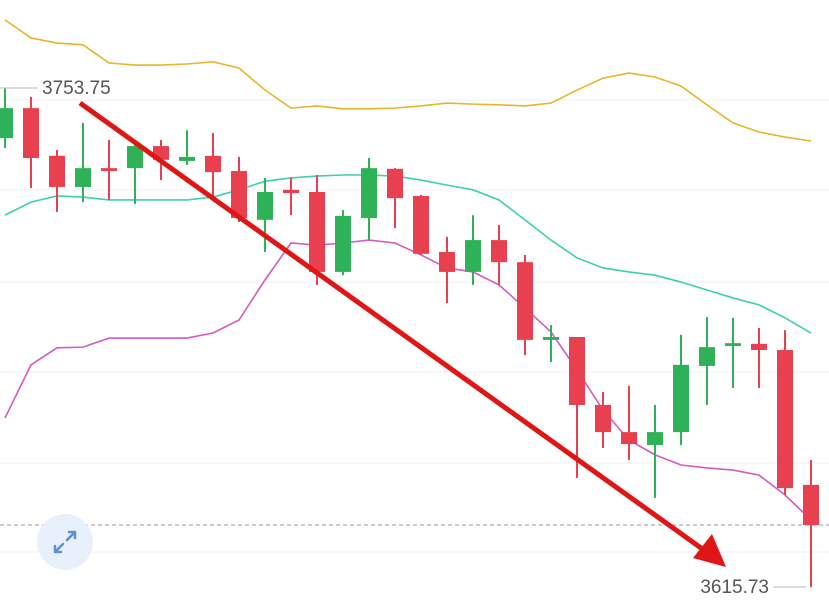 The height and width of the screenshot is (610, 829). Describe the element at coordinates (76, 88) in the screenshot. I see `high-label: 3753.75` at that location.